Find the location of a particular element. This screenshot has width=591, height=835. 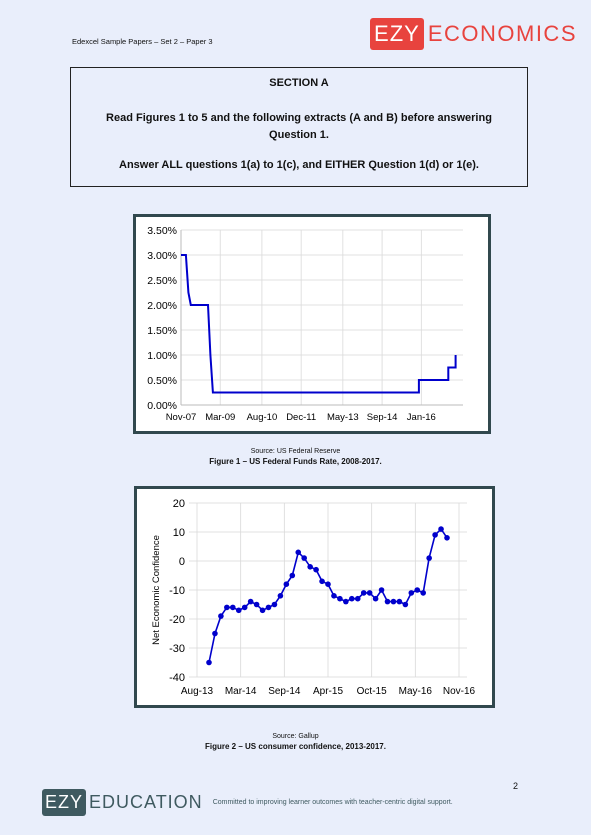

fed-funds-rate-line is located at coordinates (319, 324).